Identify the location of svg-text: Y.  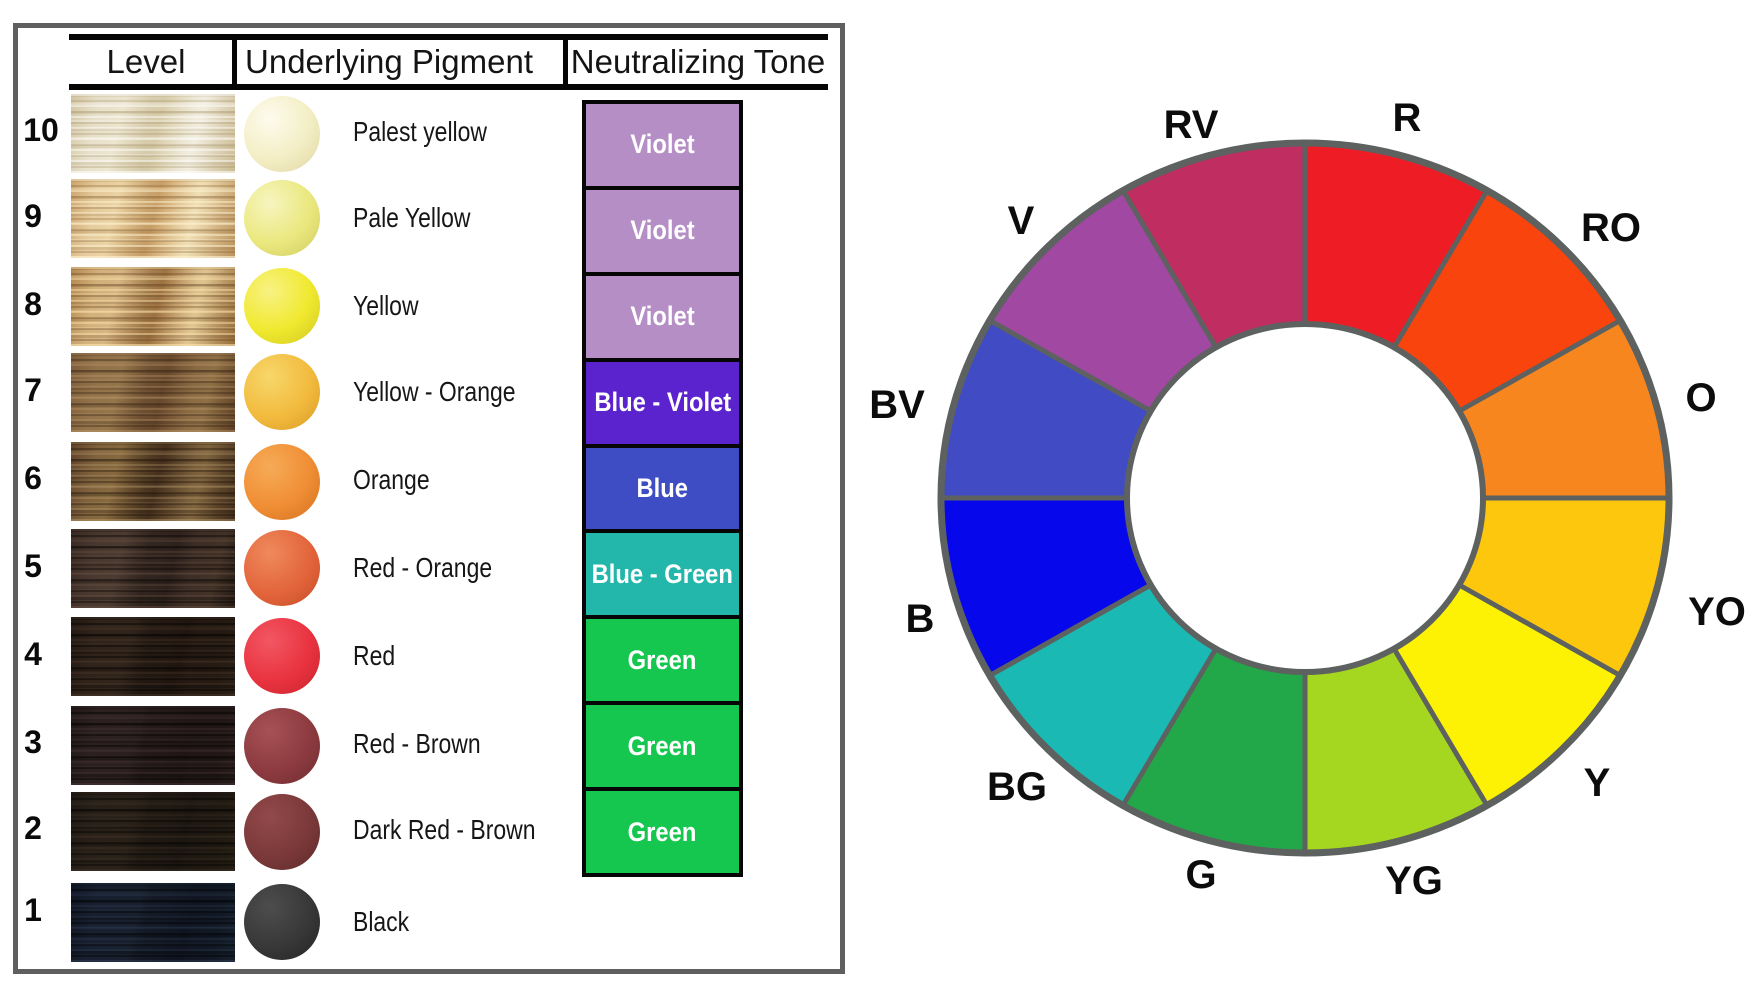
(1597, 783).